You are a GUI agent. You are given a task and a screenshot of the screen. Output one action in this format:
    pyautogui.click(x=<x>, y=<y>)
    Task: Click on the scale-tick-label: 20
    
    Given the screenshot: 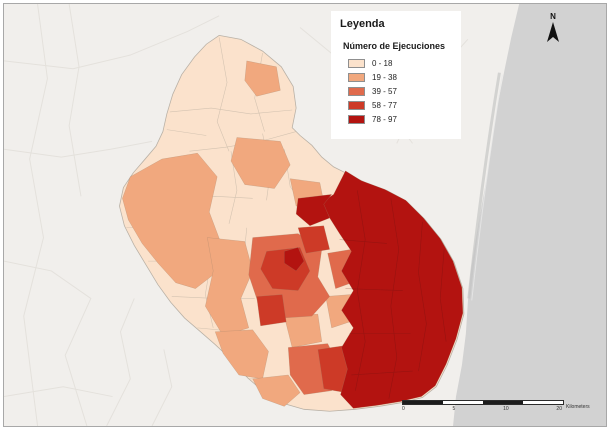 What is the action you would take?
    pyautogui.click(x=559, y=409)
    